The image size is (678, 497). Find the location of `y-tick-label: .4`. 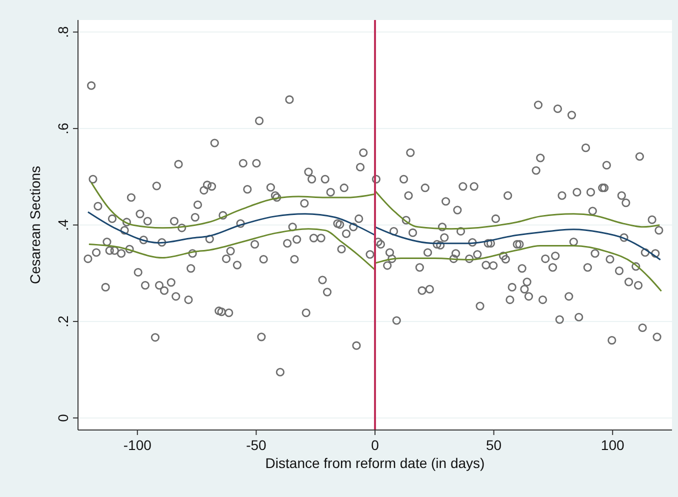

y-tick-label: .4 is located at coordinates (63, 224).